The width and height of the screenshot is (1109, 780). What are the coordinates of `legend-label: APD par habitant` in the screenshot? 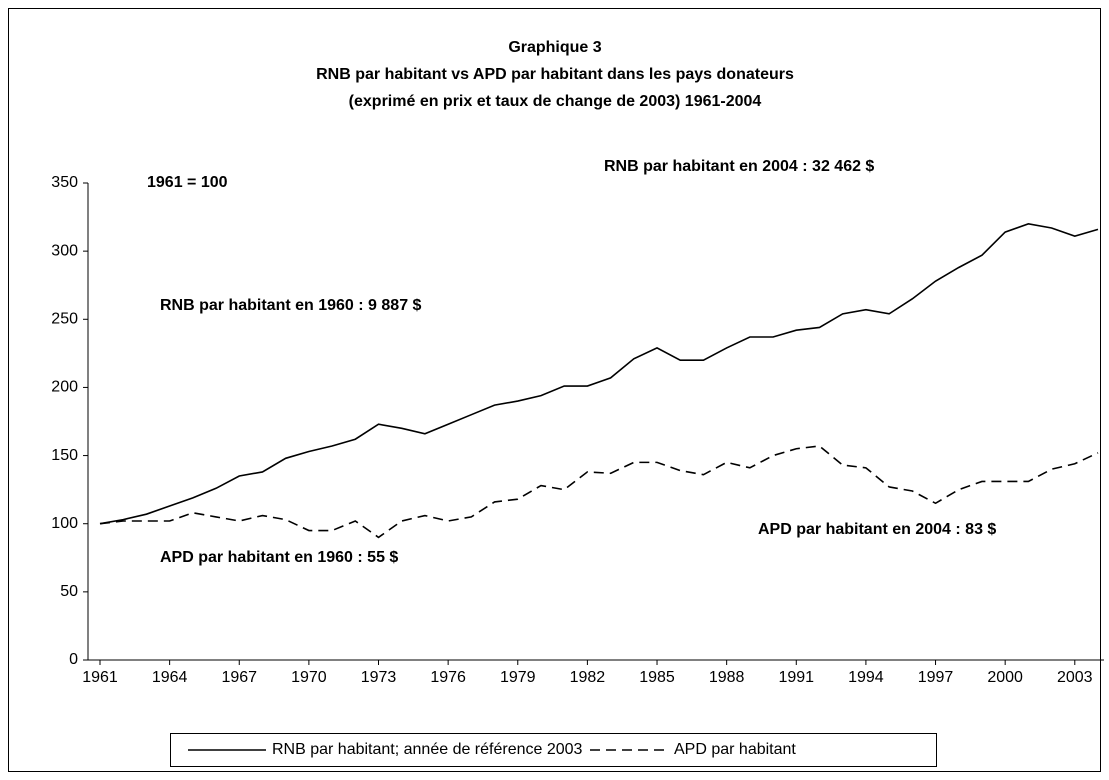 It's located at (735, 749).